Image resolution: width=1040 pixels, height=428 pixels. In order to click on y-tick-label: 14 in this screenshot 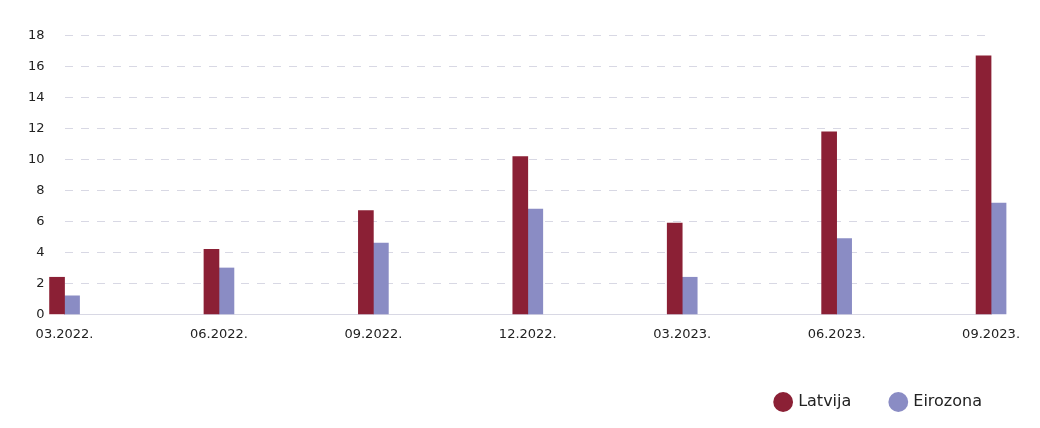, I will do `click(36, 97)`.